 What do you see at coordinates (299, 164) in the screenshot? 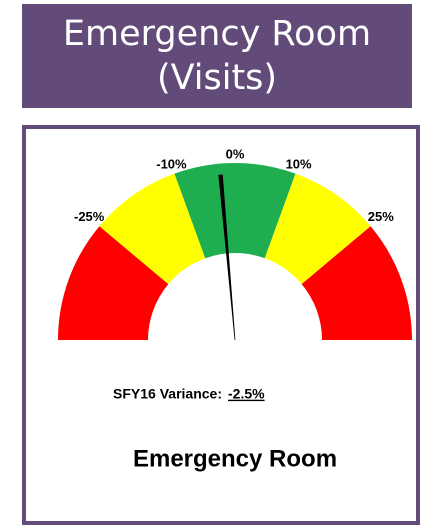
I see `tick-label: 10%` at bounding box center [299, 164].